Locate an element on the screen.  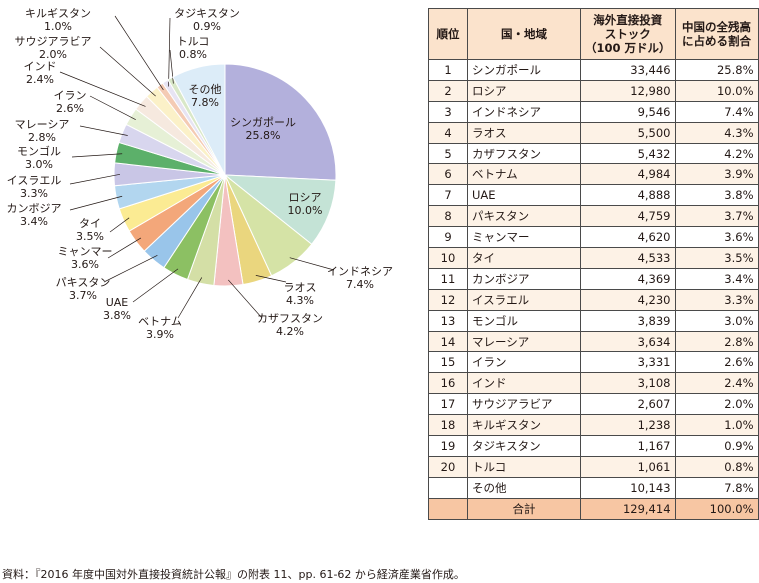
country-cell: インド is located at coordinates (524, 383).